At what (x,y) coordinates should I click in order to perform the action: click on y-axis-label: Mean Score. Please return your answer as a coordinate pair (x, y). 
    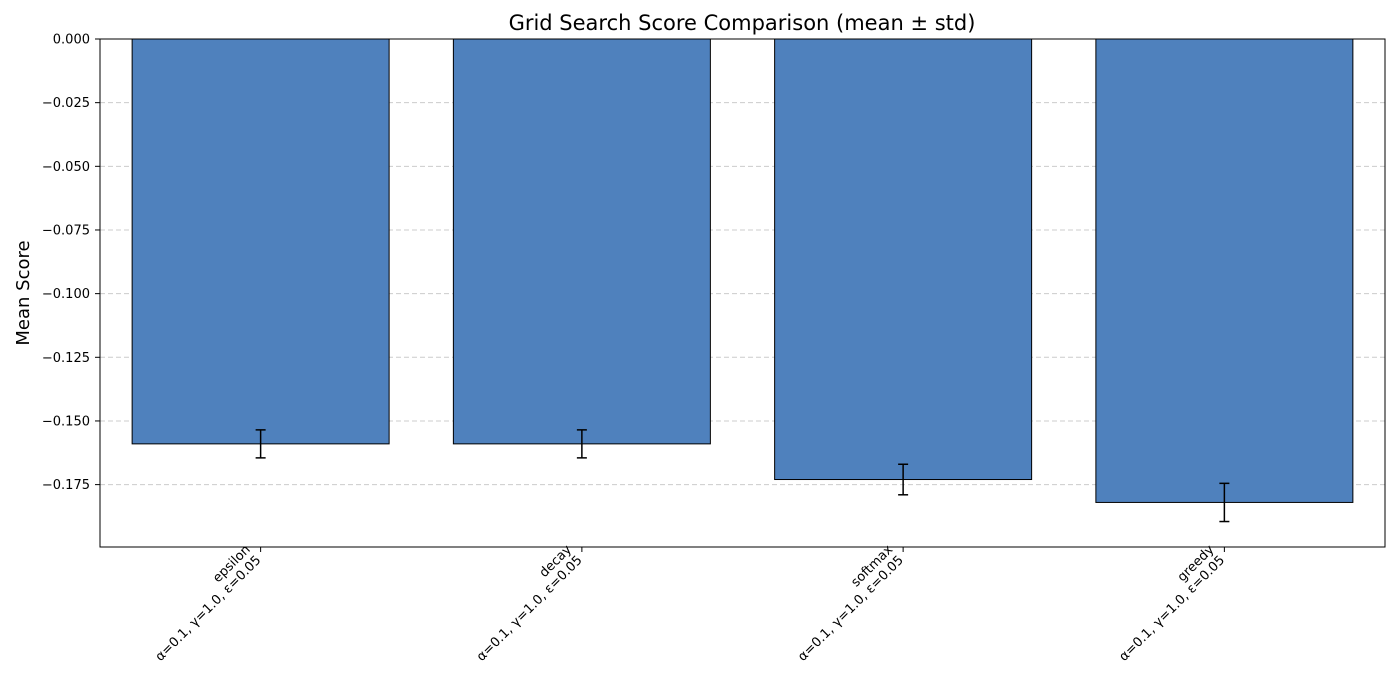
    Looking at the image, I should click on (23, 292).